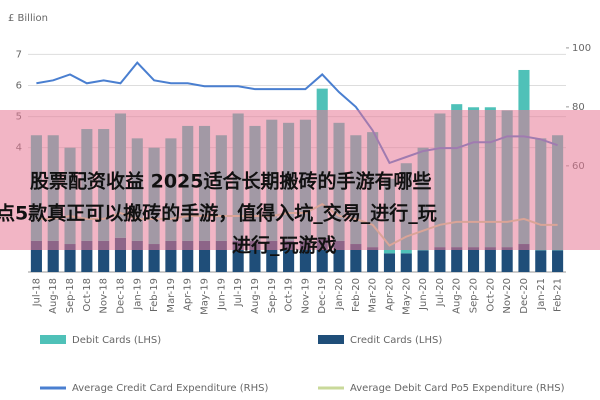 The width and height of the screenshot is (600, 400). I want to click on x-tick-label: Apr-20, so click(389, 294).